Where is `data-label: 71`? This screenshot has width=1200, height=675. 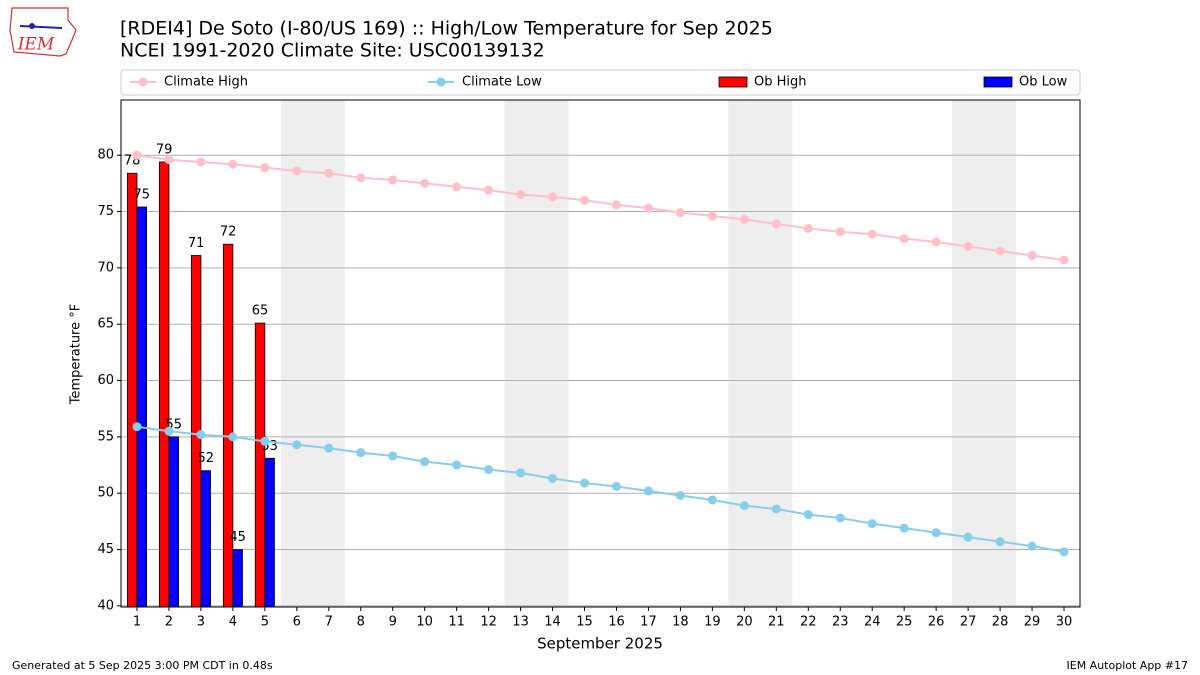 data-label: 71 is located at coordinates (196, 243).